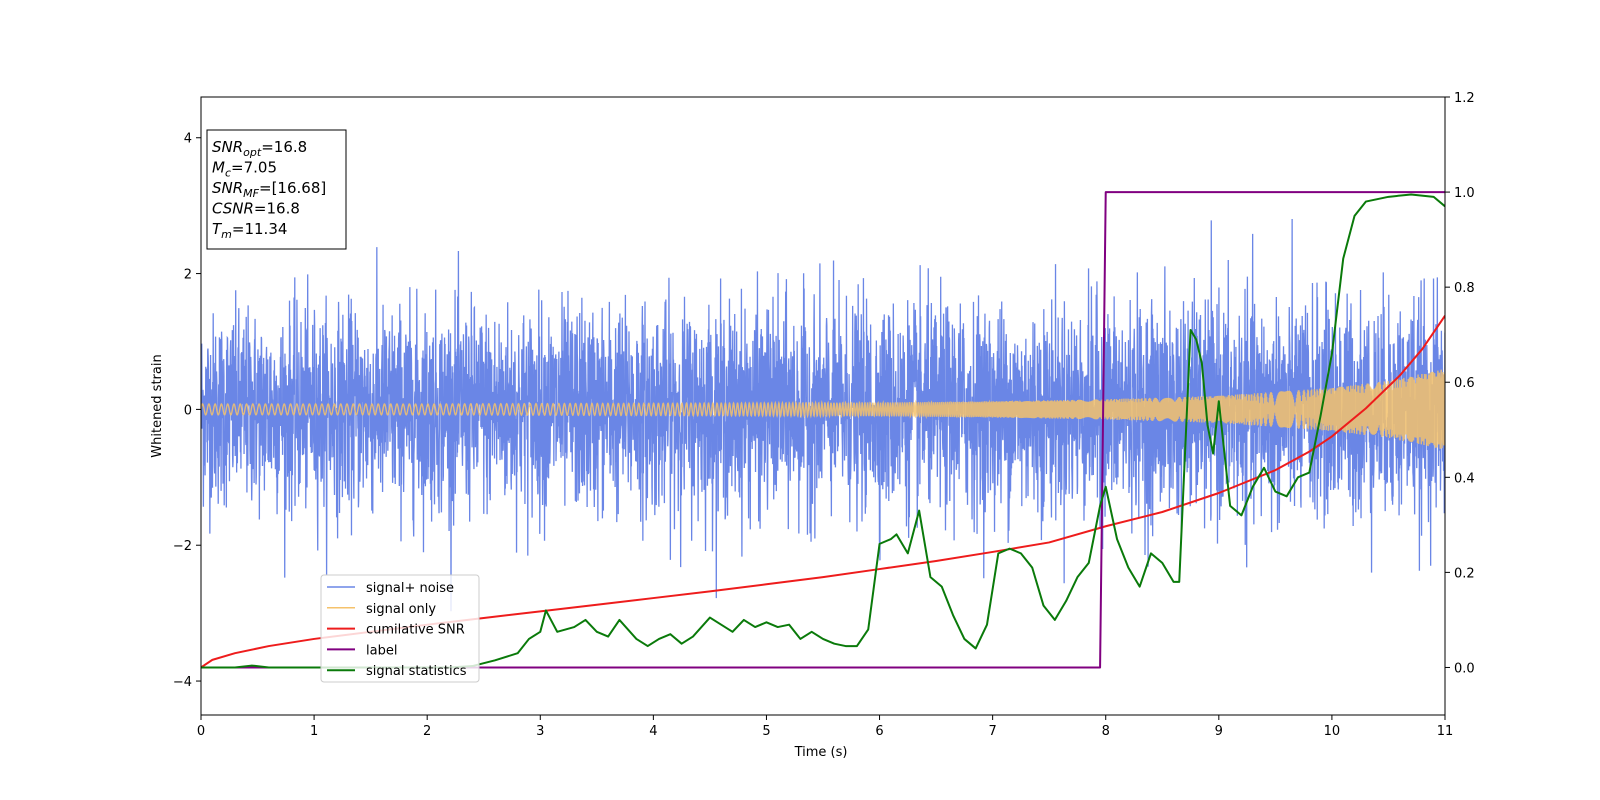 This screenshot has width=1600, height=800. Describe the element at coordinates (1464, 573) in the screenshot. I see `y2-tick-label: 0.2` at that location.